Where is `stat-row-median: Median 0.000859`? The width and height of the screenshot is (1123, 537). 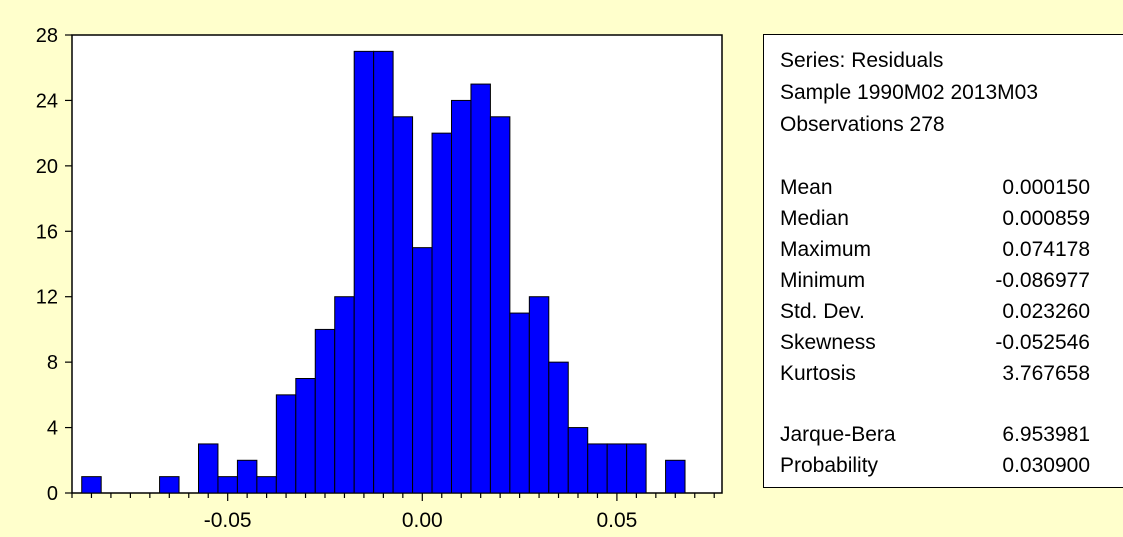
stat-row-median: Median 0.000859 is located at coordinates (935, 222).